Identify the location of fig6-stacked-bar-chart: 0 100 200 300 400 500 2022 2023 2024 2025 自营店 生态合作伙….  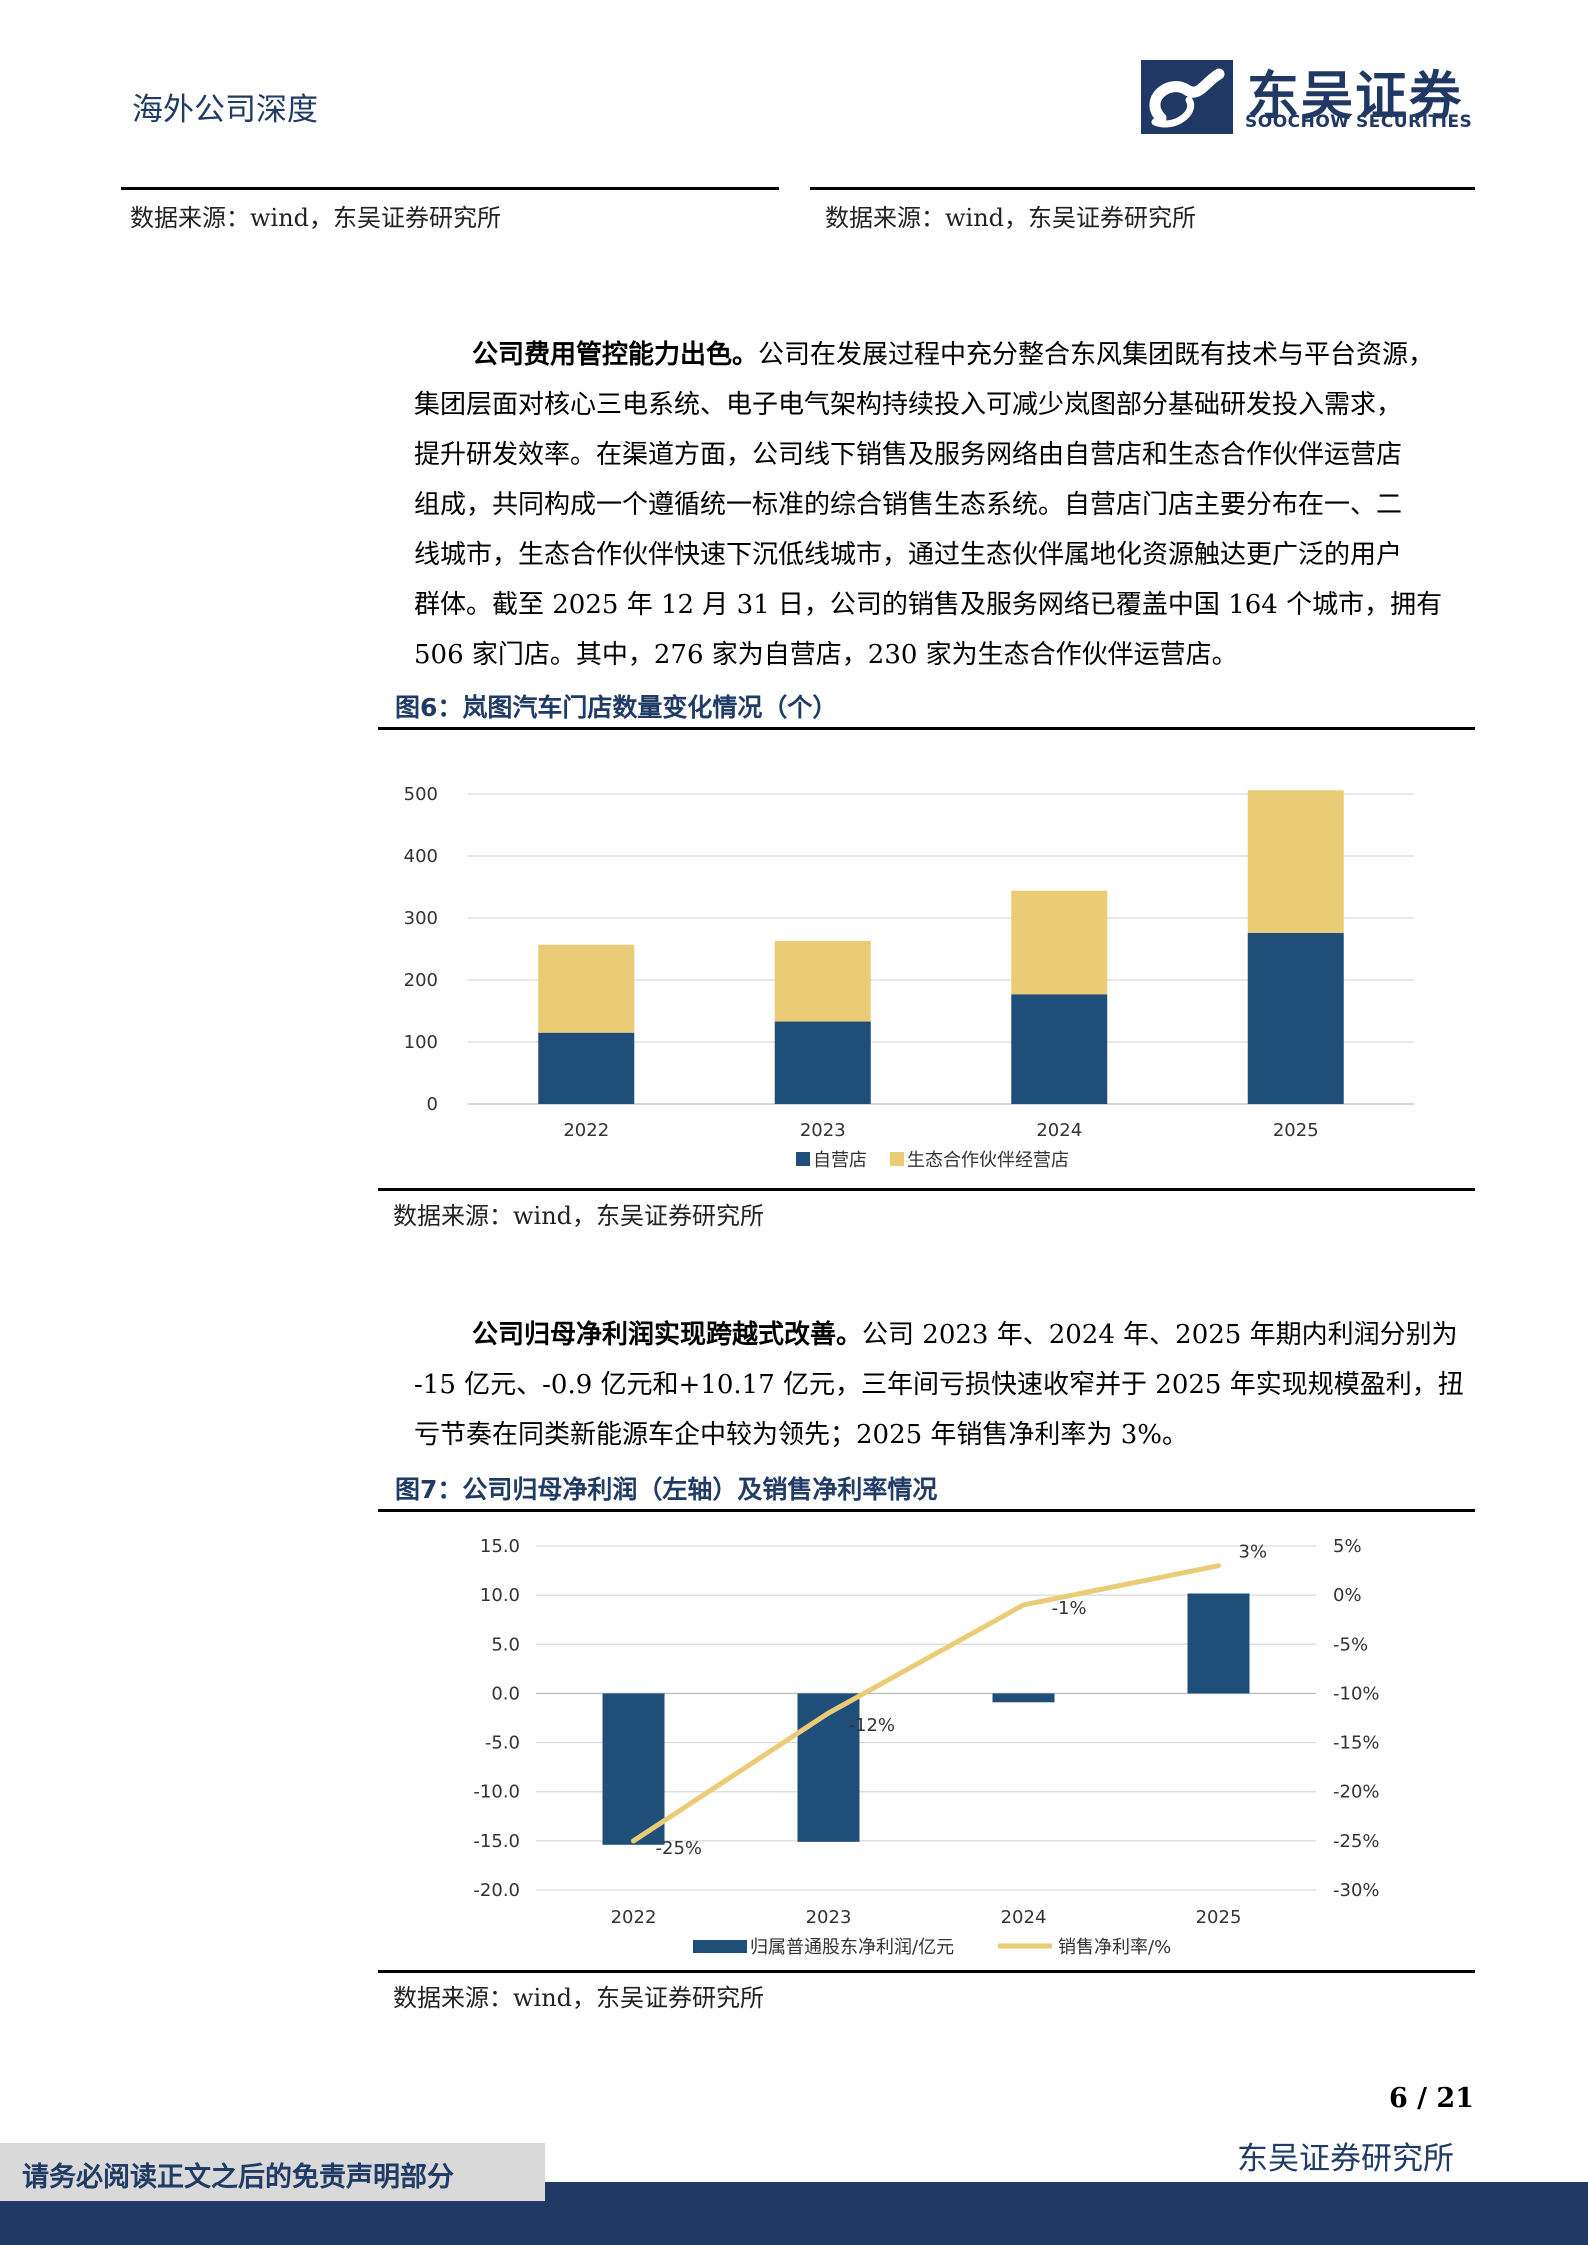
(909, 977).